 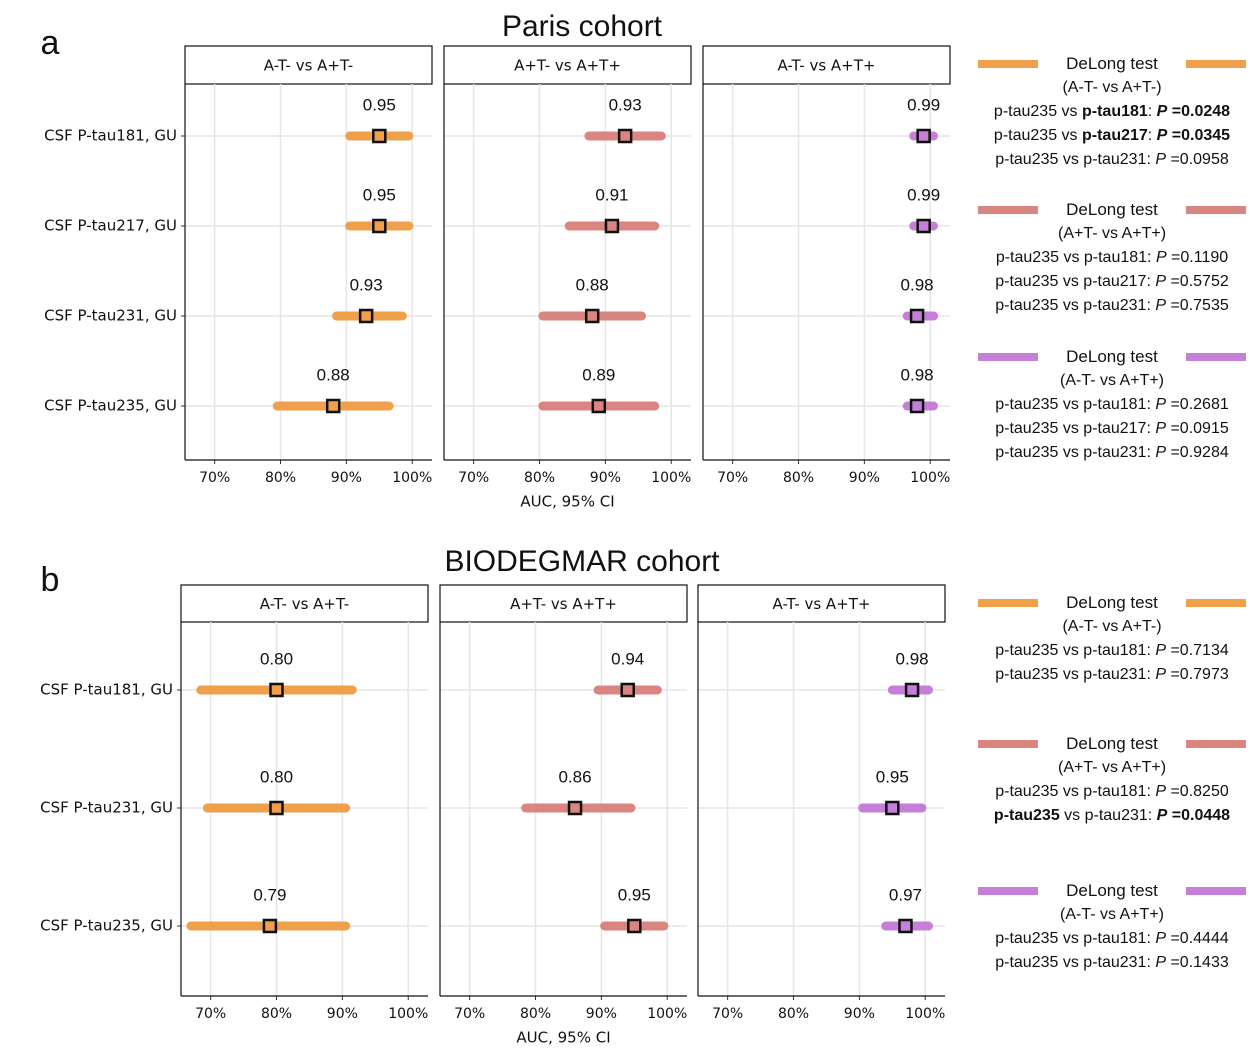 I want to click on text: p-tau217, so click(x=1114, y=135).